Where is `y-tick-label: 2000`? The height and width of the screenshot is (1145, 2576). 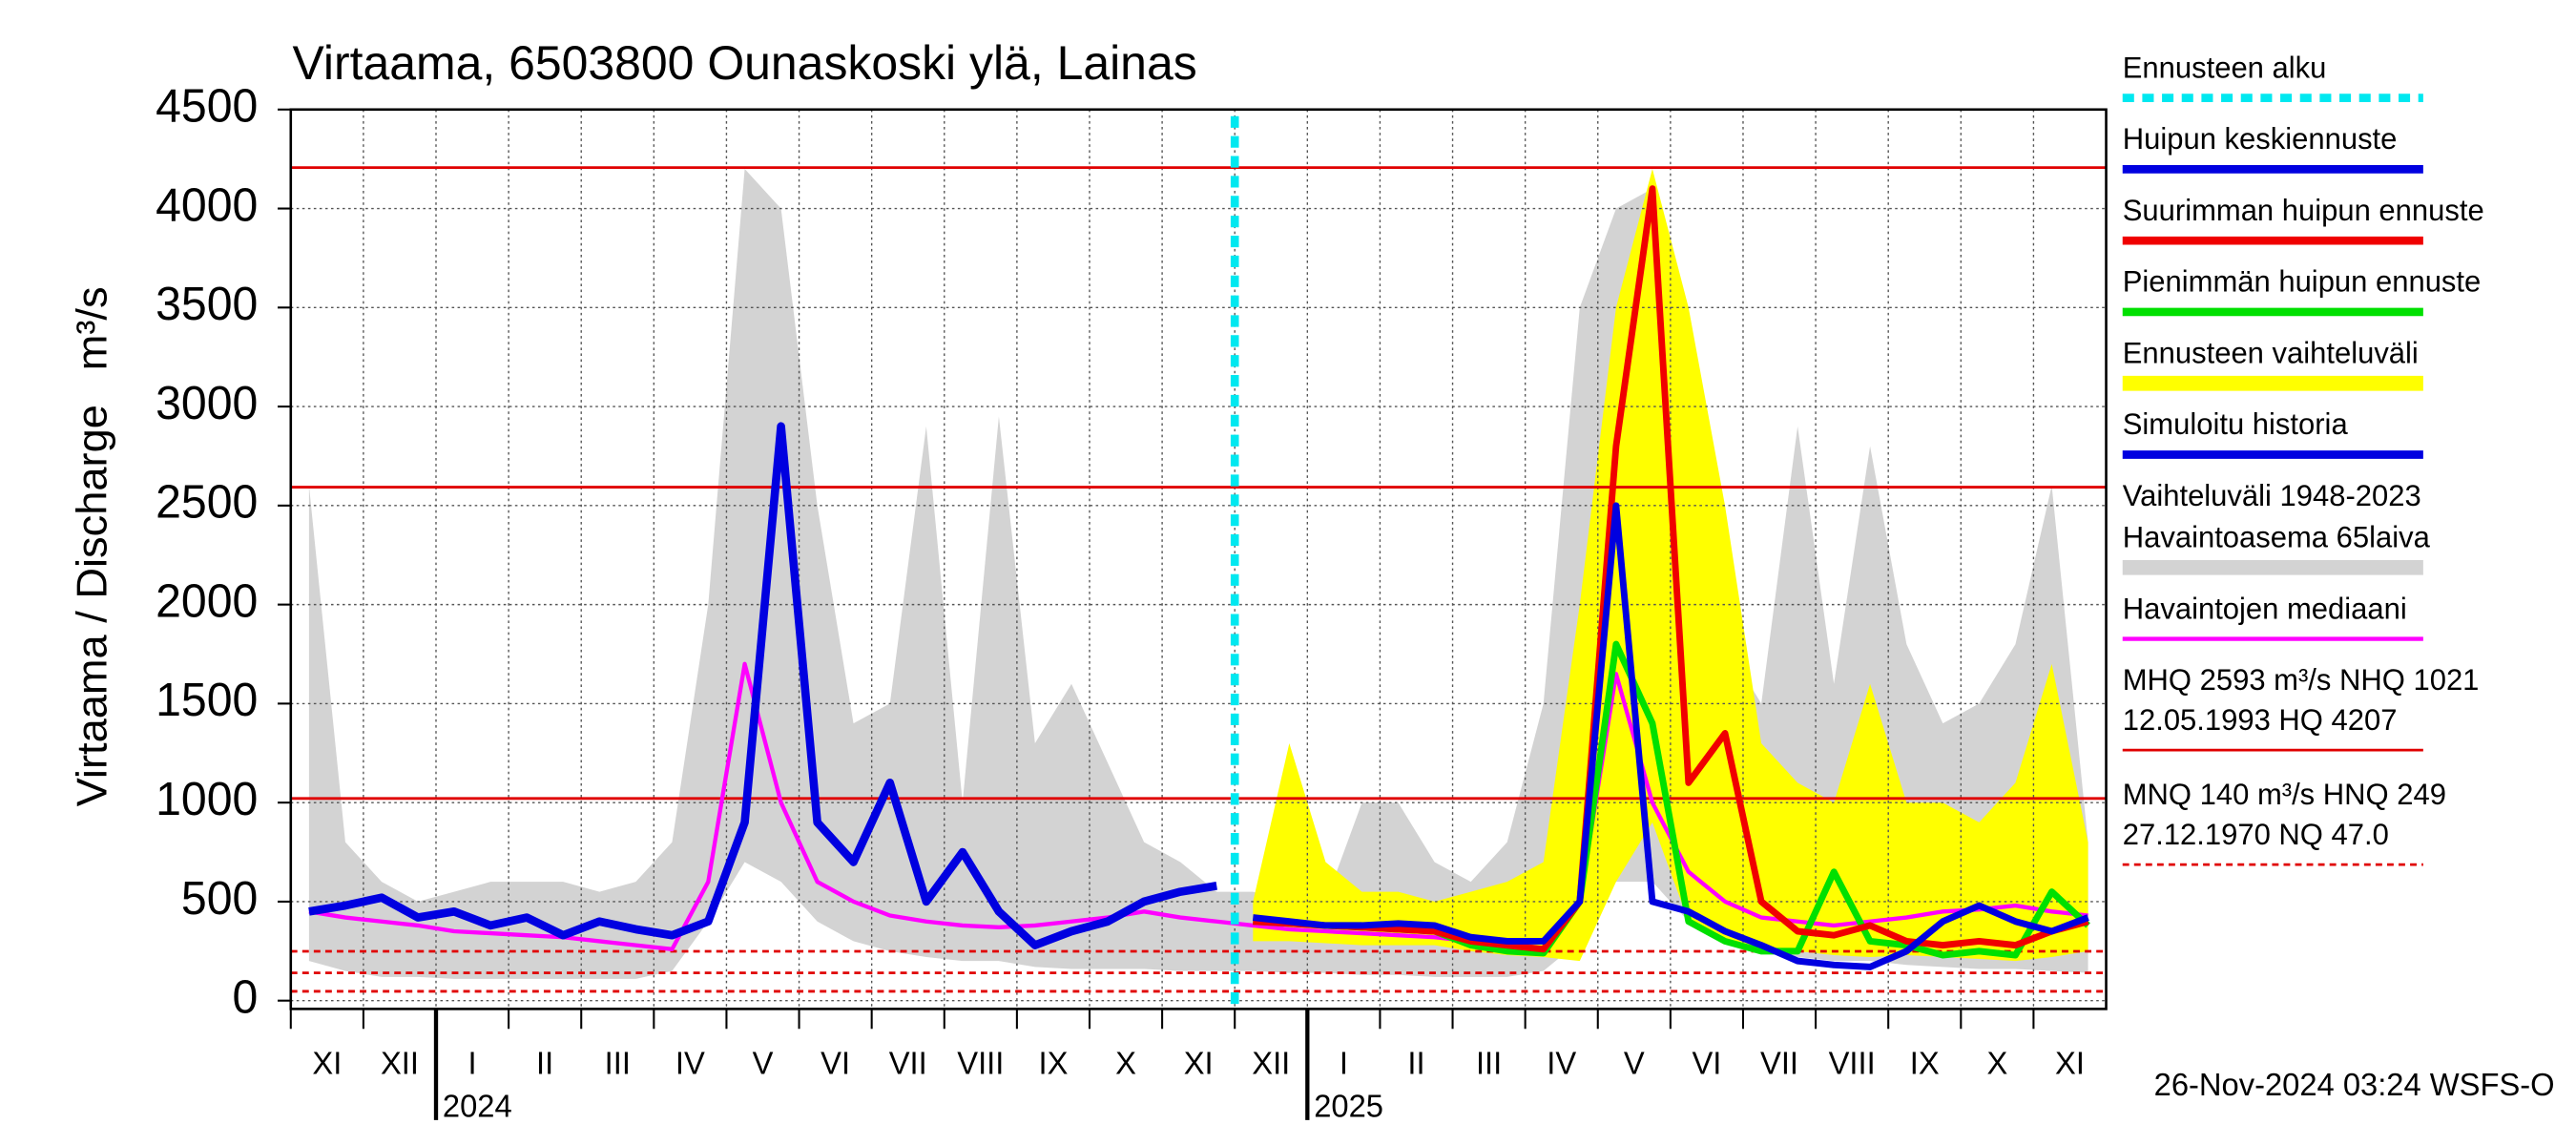
y-tick-label: 2000 is located at coordinates (207, 601).